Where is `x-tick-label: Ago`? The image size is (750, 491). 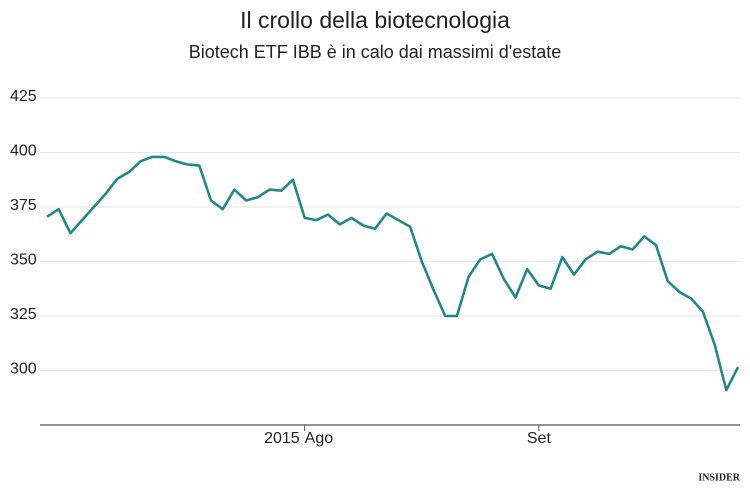 x-tick-label: Ago is located at coordinates (319, 438).